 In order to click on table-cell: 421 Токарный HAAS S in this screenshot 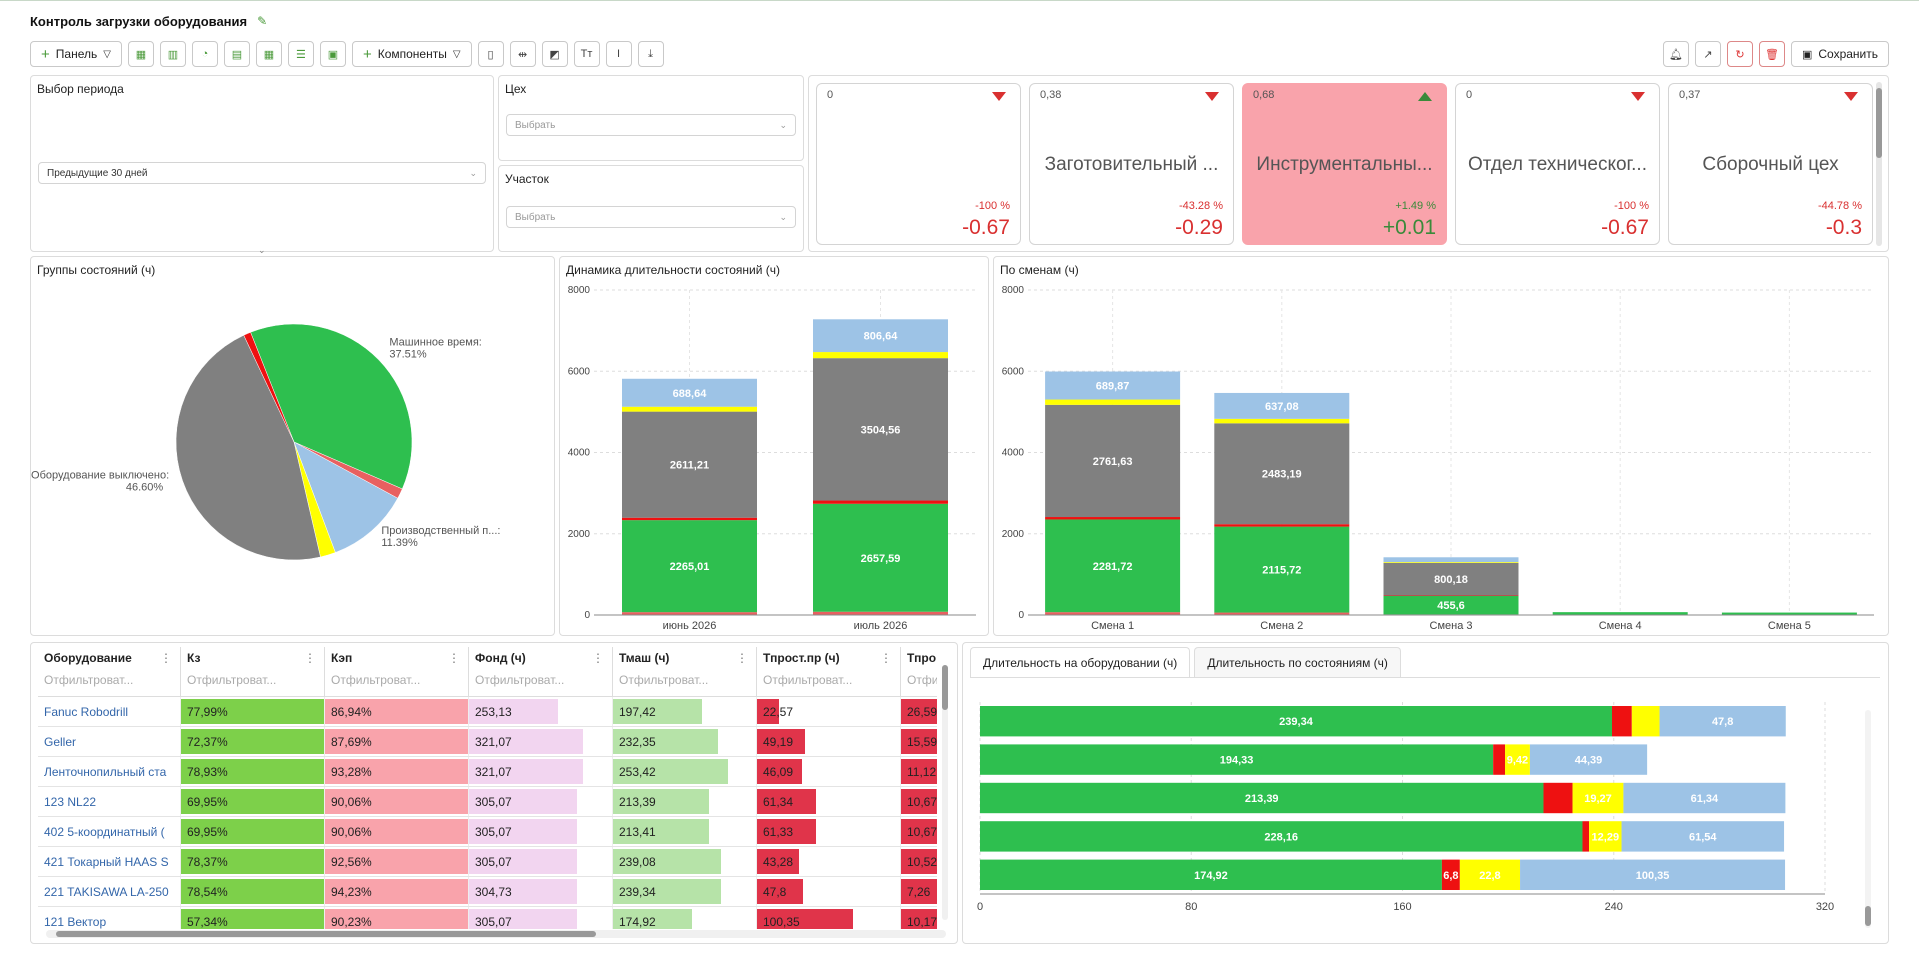, I will do `click(109, 861)`.